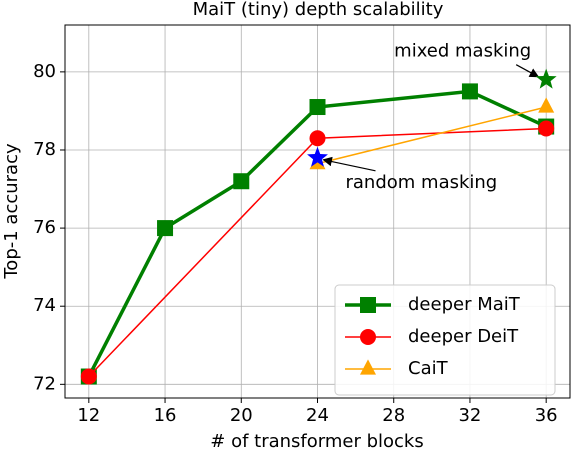  What do you see at coordinates (241, 415) in the screenshot?
I see `x-tick-label: 20` at bounding box center [241, 415].